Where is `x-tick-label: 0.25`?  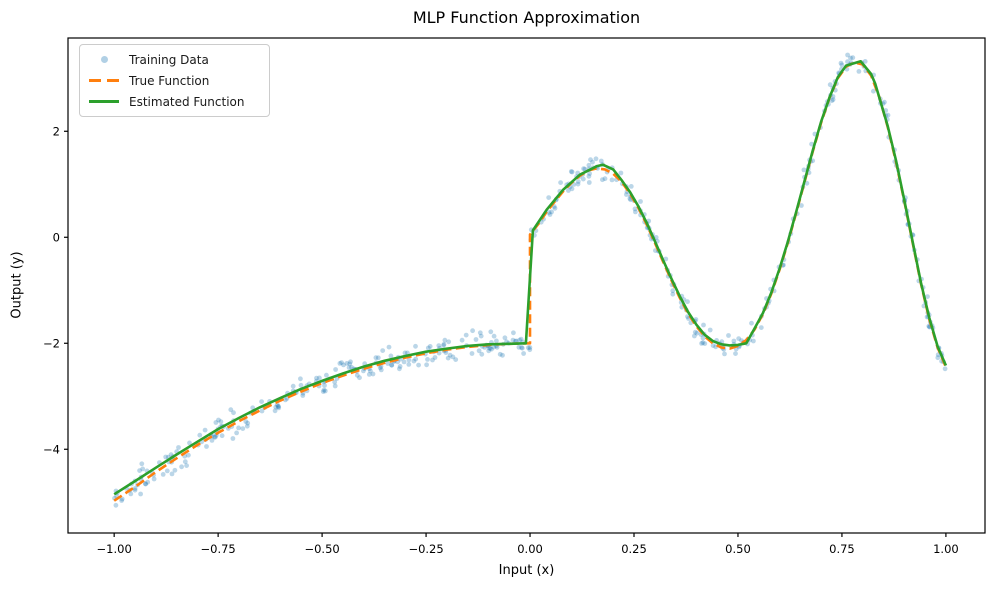 x-tick-label: 0.25 is located at coordinates (634, 549).